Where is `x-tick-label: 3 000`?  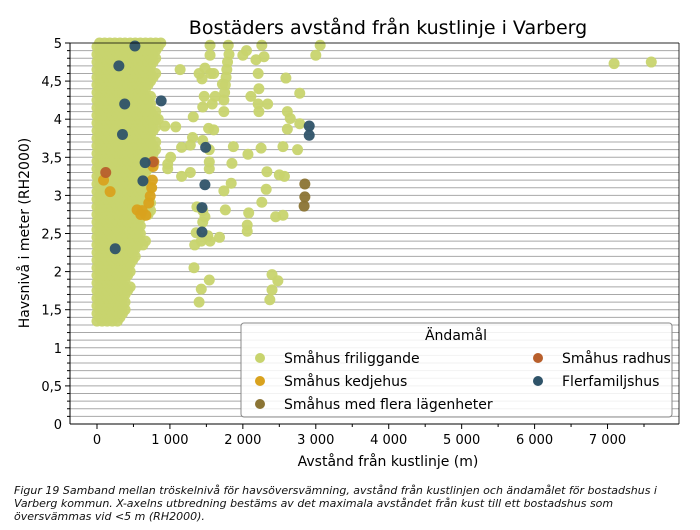 x-tick-label: 3 000 is located at coordinates (315, 440).